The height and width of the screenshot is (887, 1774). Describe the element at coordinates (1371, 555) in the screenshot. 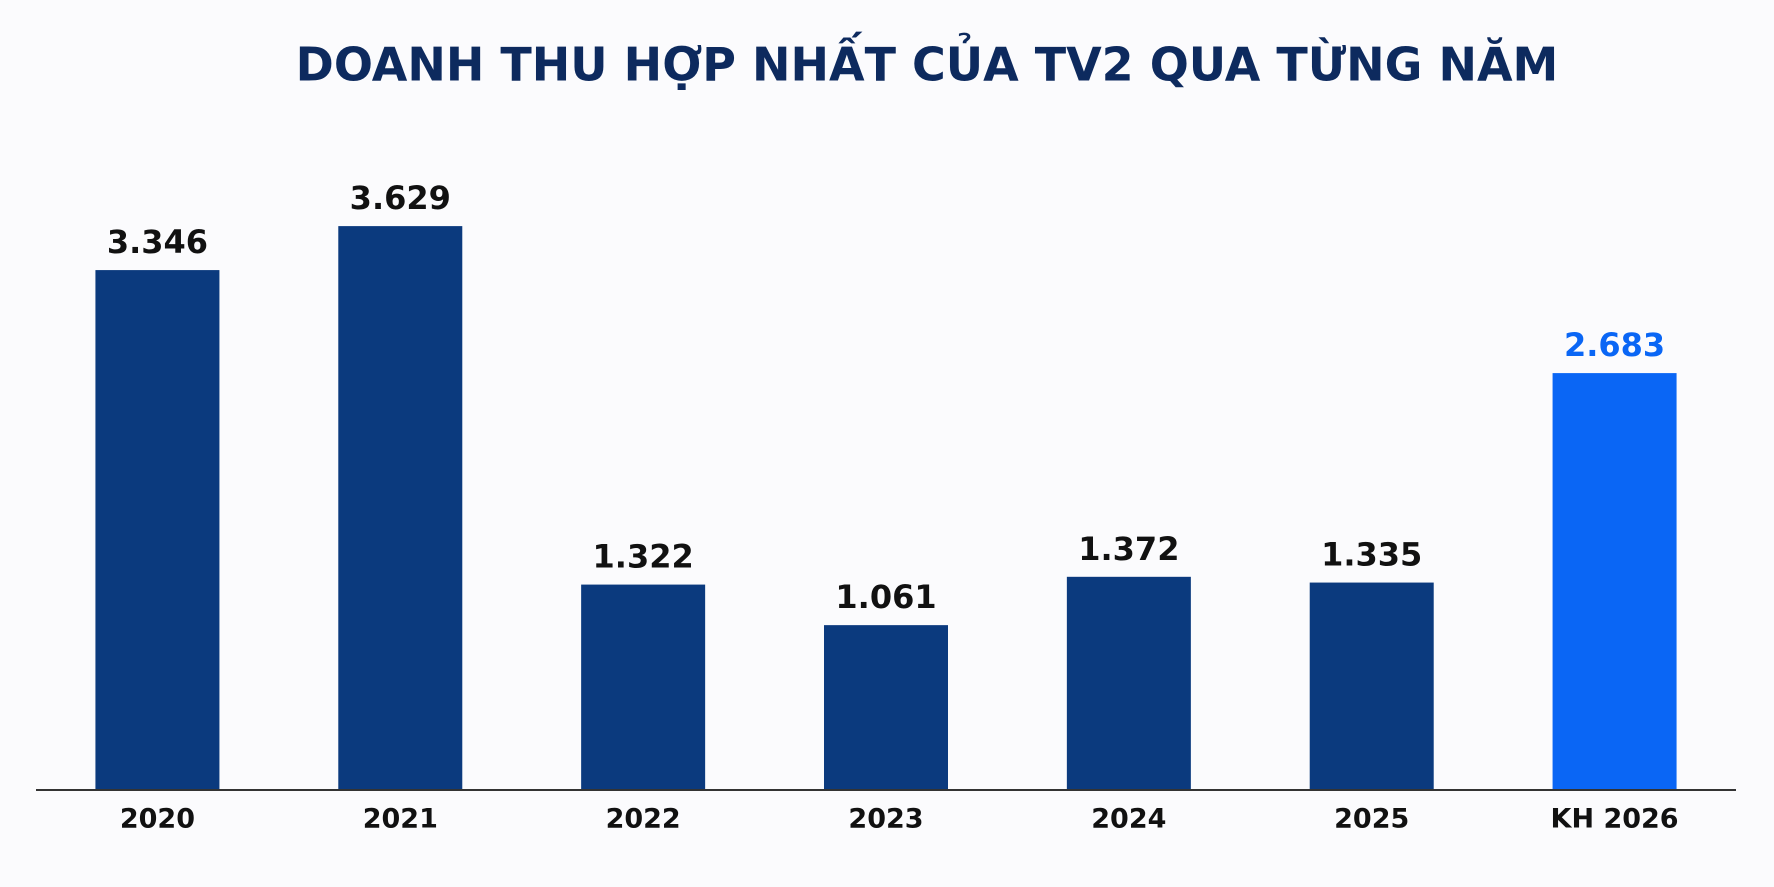

I see `value-label: 1.335` at that location.